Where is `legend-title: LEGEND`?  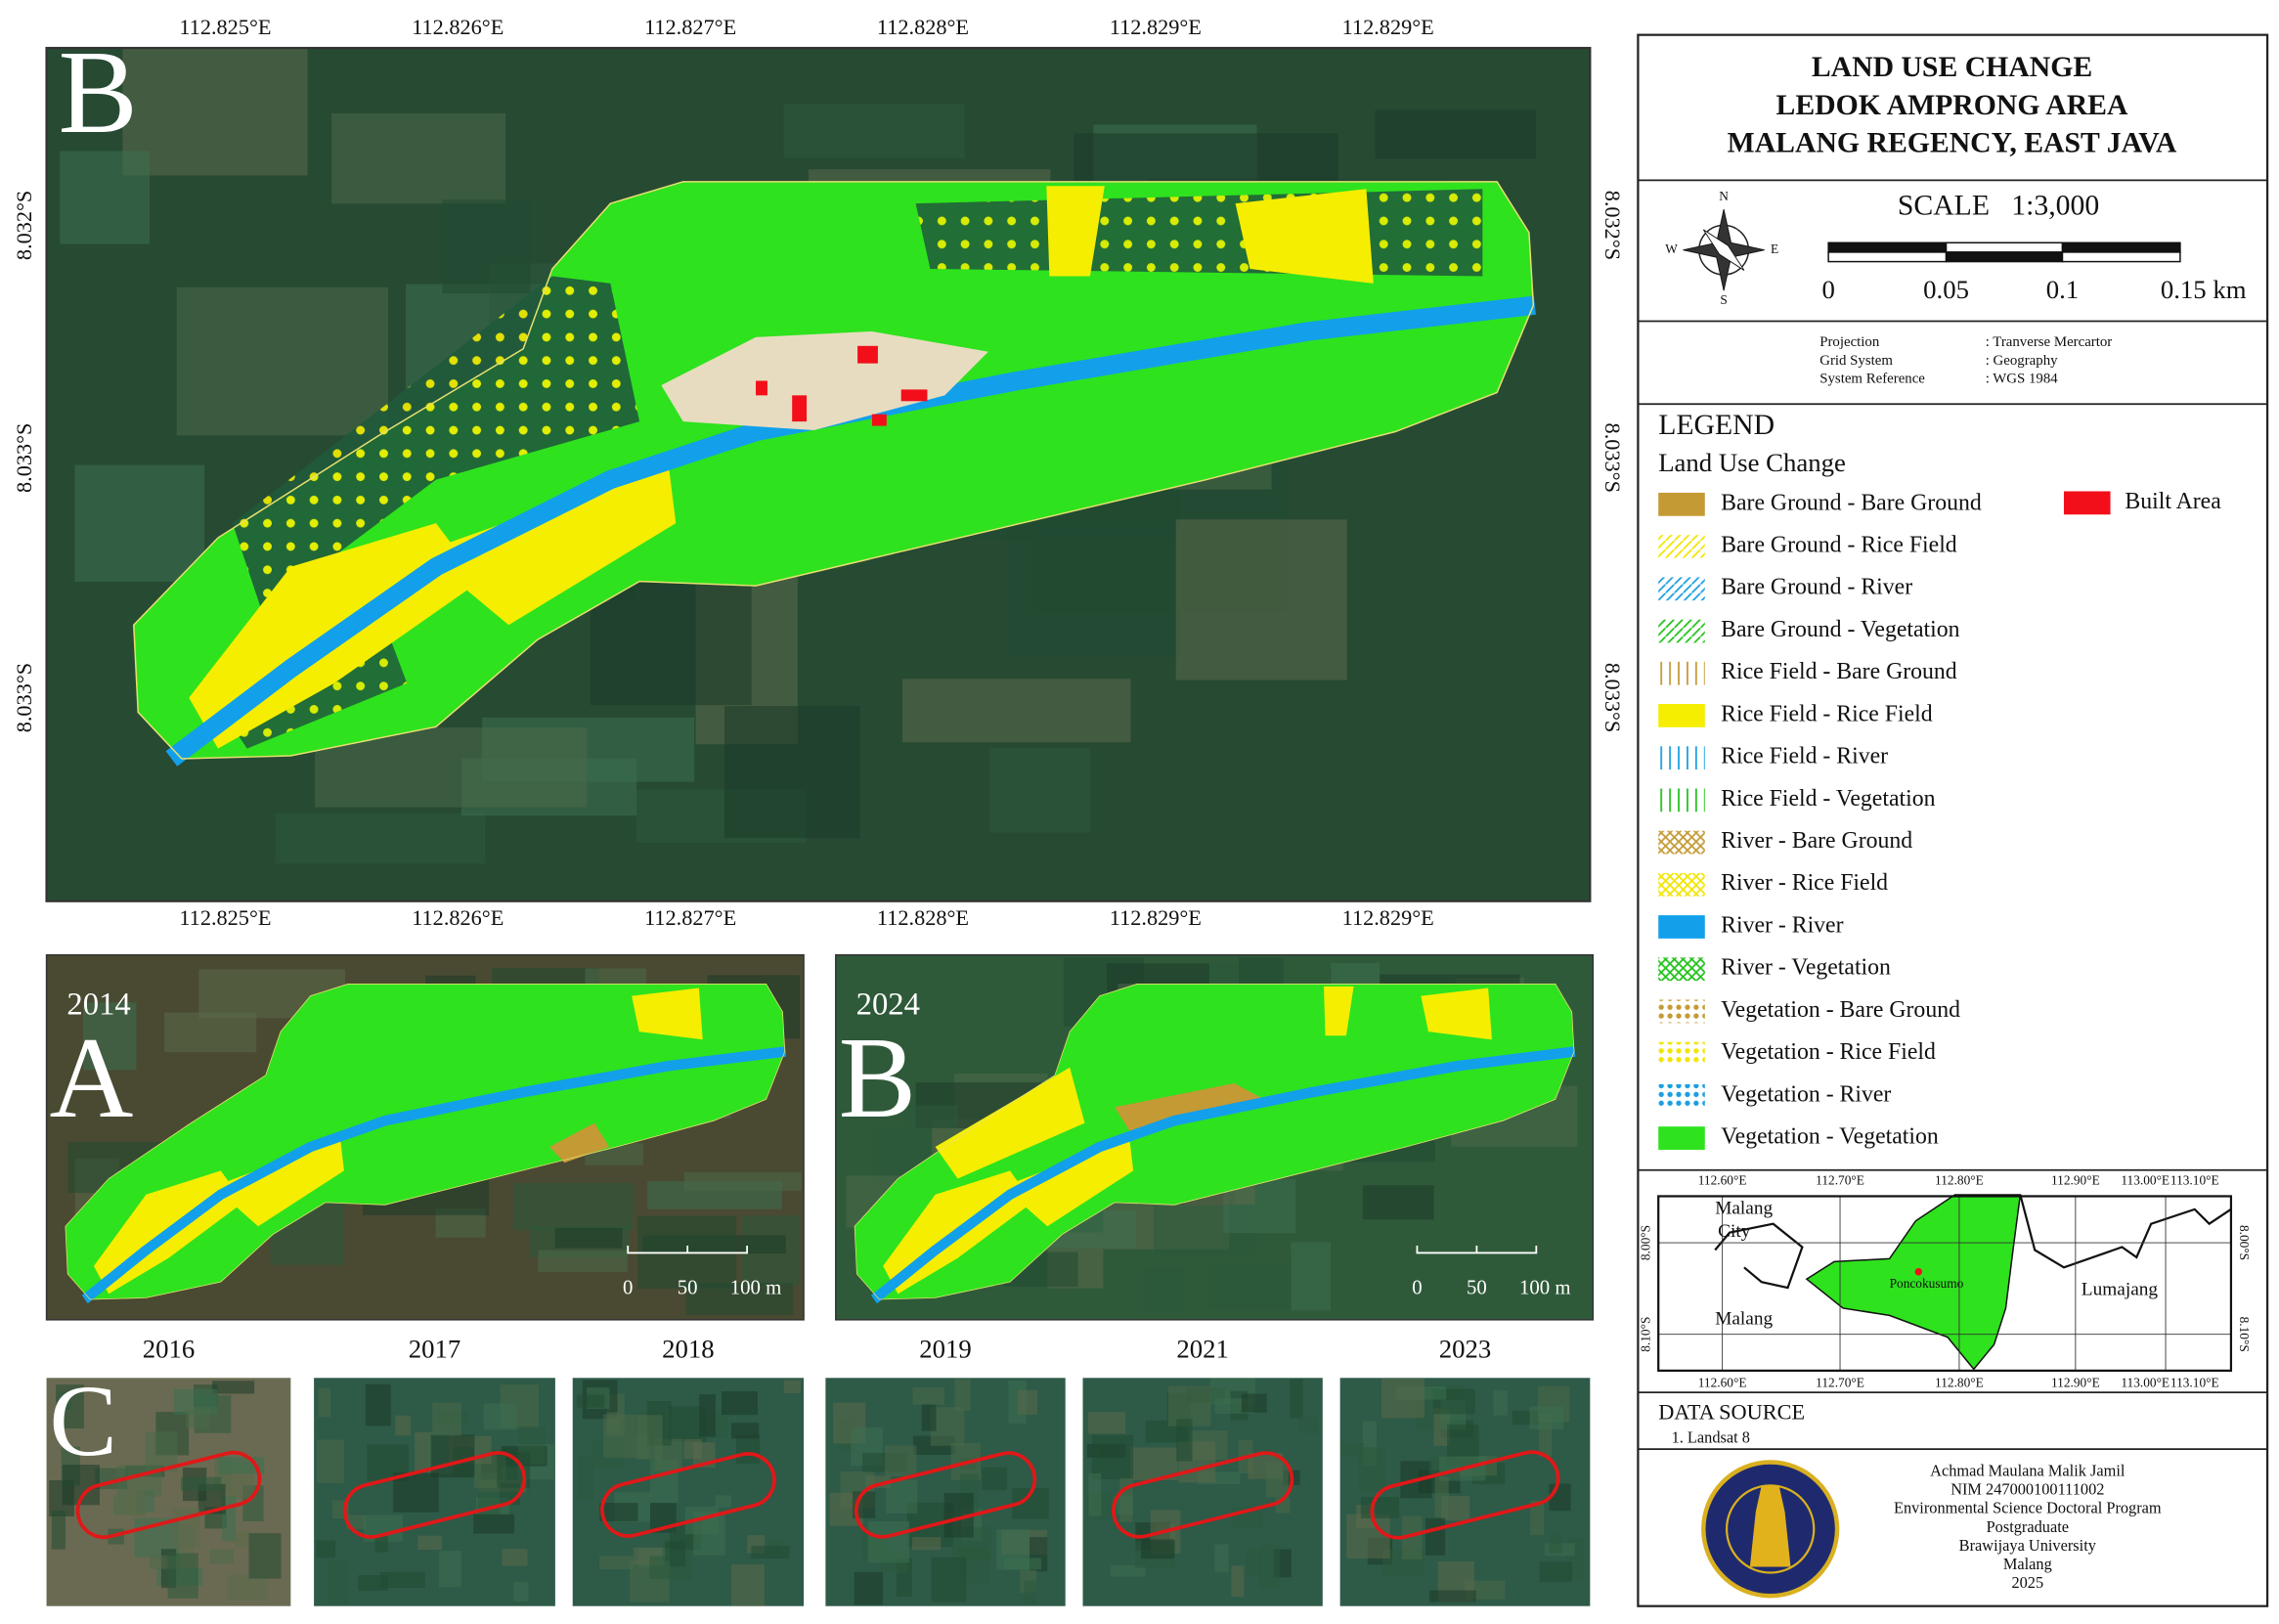
legend-title: LEGEND is located at coordinates (1716, 425).